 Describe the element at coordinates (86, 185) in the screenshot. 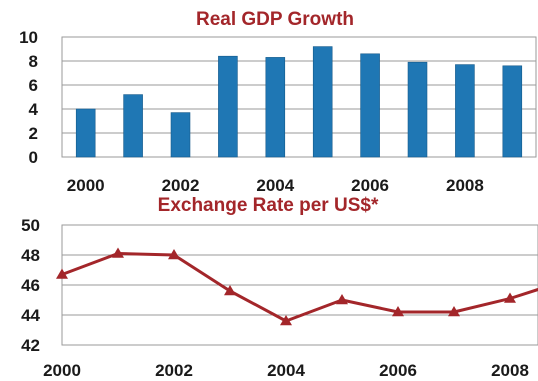

I see `gdp-x-tick-label: 2000` at that location.